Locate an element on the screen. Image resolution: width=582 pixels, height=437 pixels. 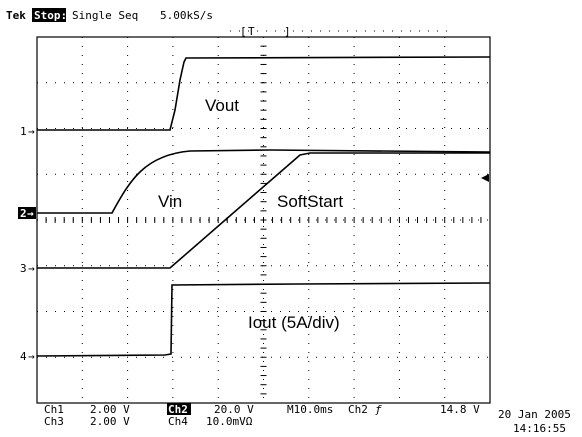
time: 14:16:55 is located at coordinates (539, 428).